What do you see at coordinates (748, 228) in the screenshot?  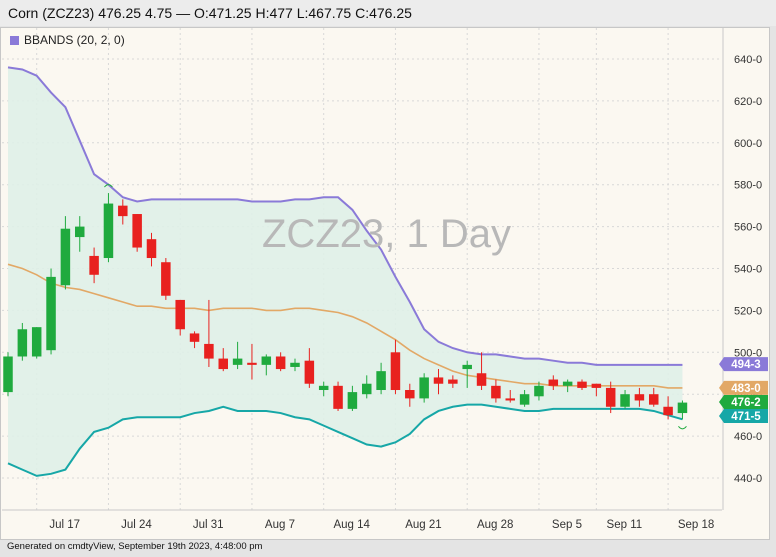 I see `y-tick-label: 560-0` at bounding box center [748, 228].